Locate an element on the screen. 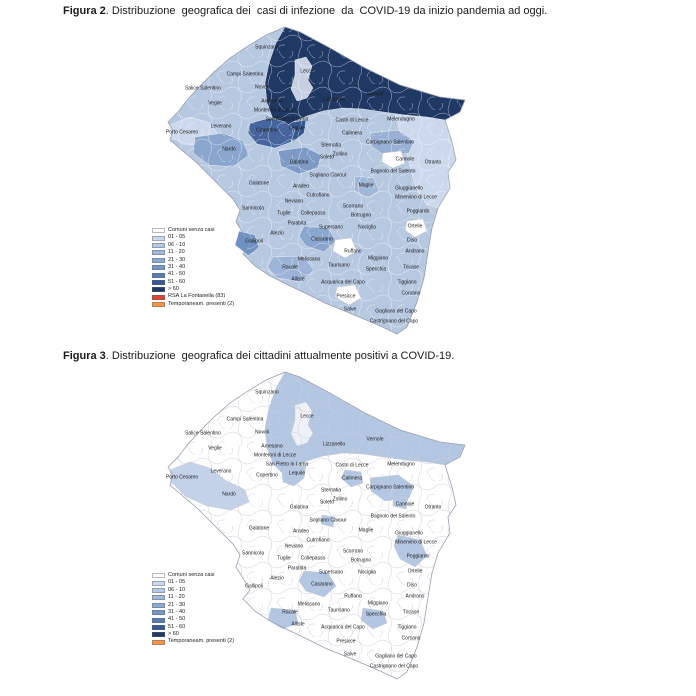  town-label: Soleto is located at coordinates (327, 502).